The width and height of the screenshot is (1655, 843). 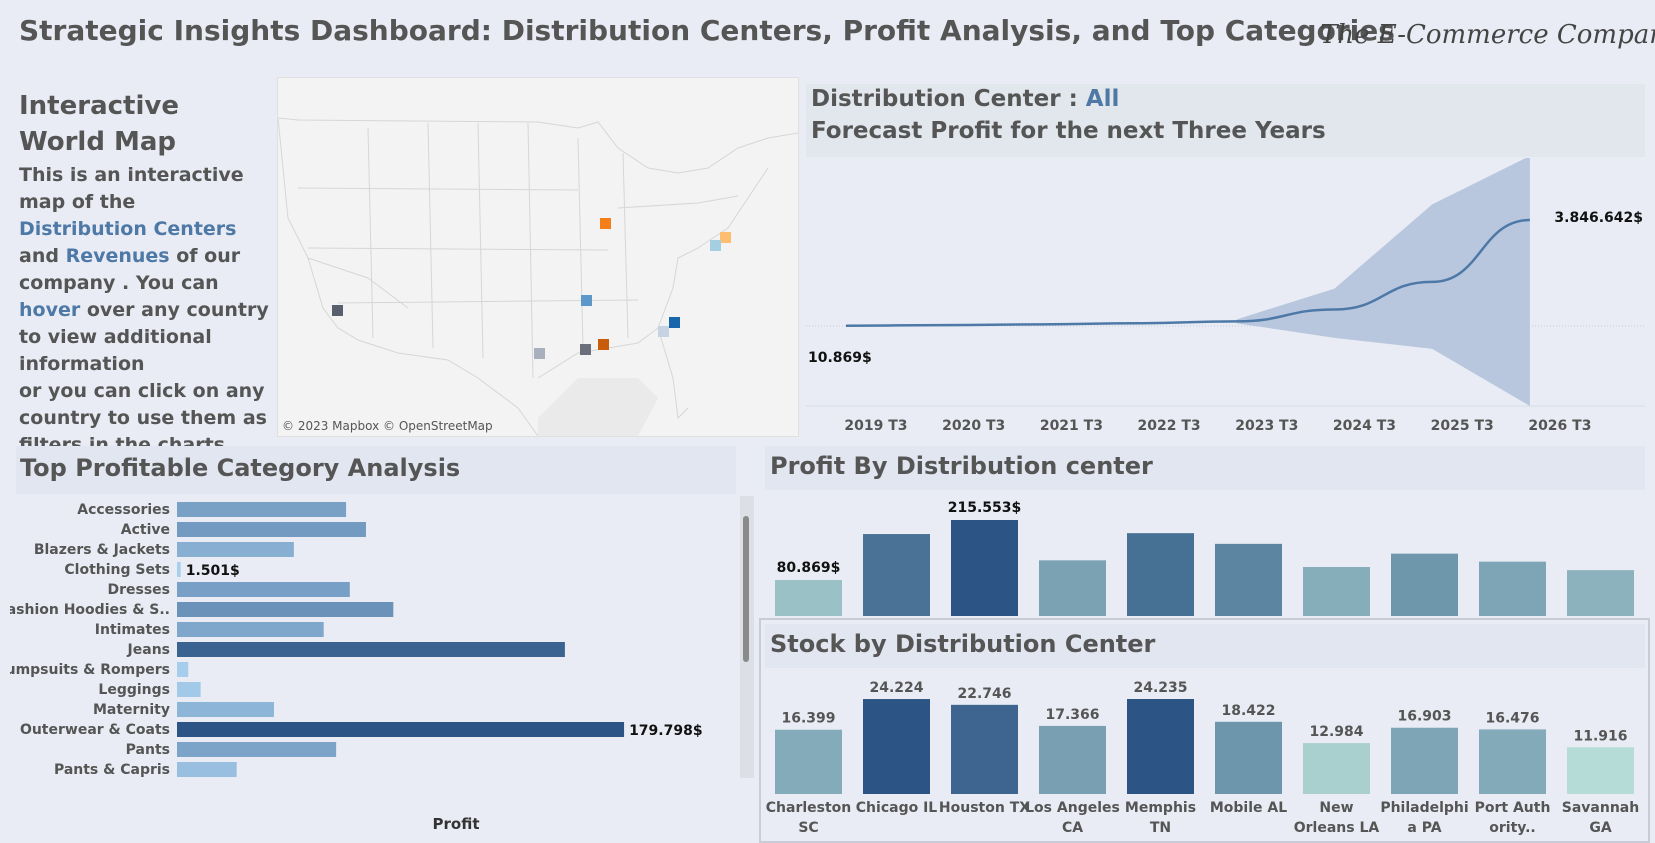 I want to click on forecast-x-tick: 2019 T3, so click(x=875, y=426).